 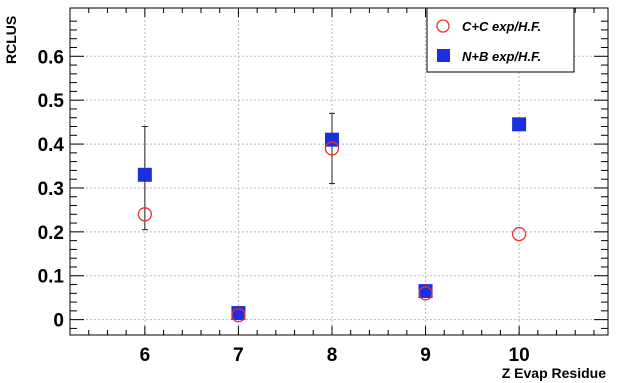 I want to click on x-tick-label: 8, so click(x=332, y=355).